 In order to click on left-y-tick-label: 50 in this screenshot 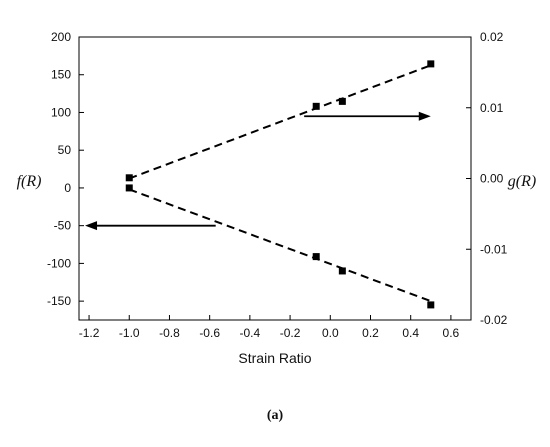, I will do `click(65, 150)`.